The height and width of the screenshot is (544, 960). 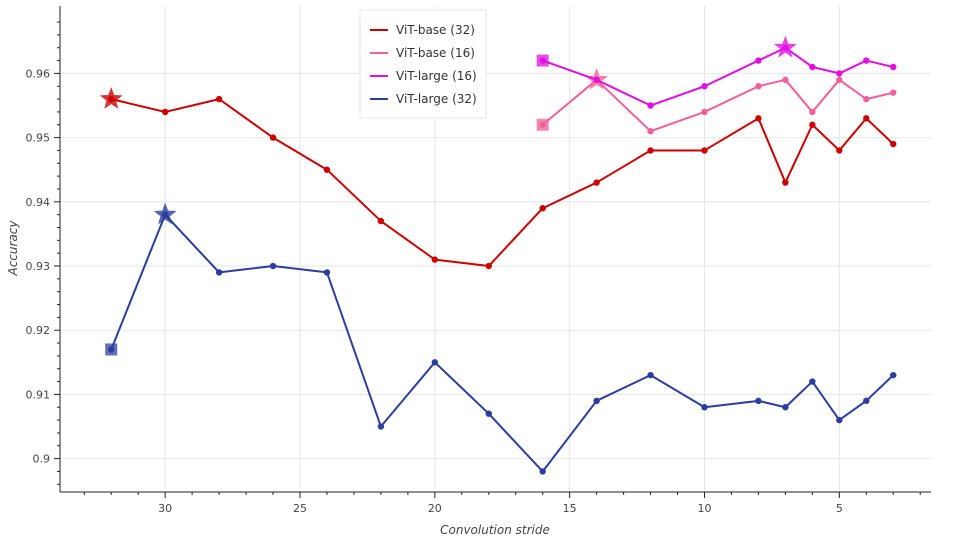 What do you see at coordinates (704, 508) in the screenshot?
I see `x-tick-label: 10` at bounding box center [704, 508].